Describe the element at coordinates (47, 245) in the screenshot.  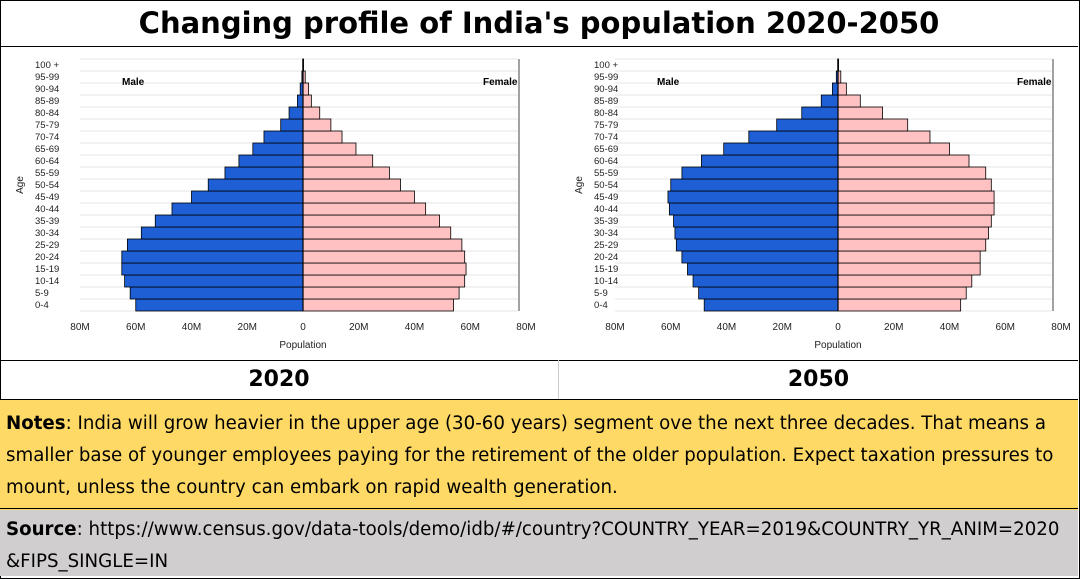
I see `age-tick-label: 25-29` at that location.